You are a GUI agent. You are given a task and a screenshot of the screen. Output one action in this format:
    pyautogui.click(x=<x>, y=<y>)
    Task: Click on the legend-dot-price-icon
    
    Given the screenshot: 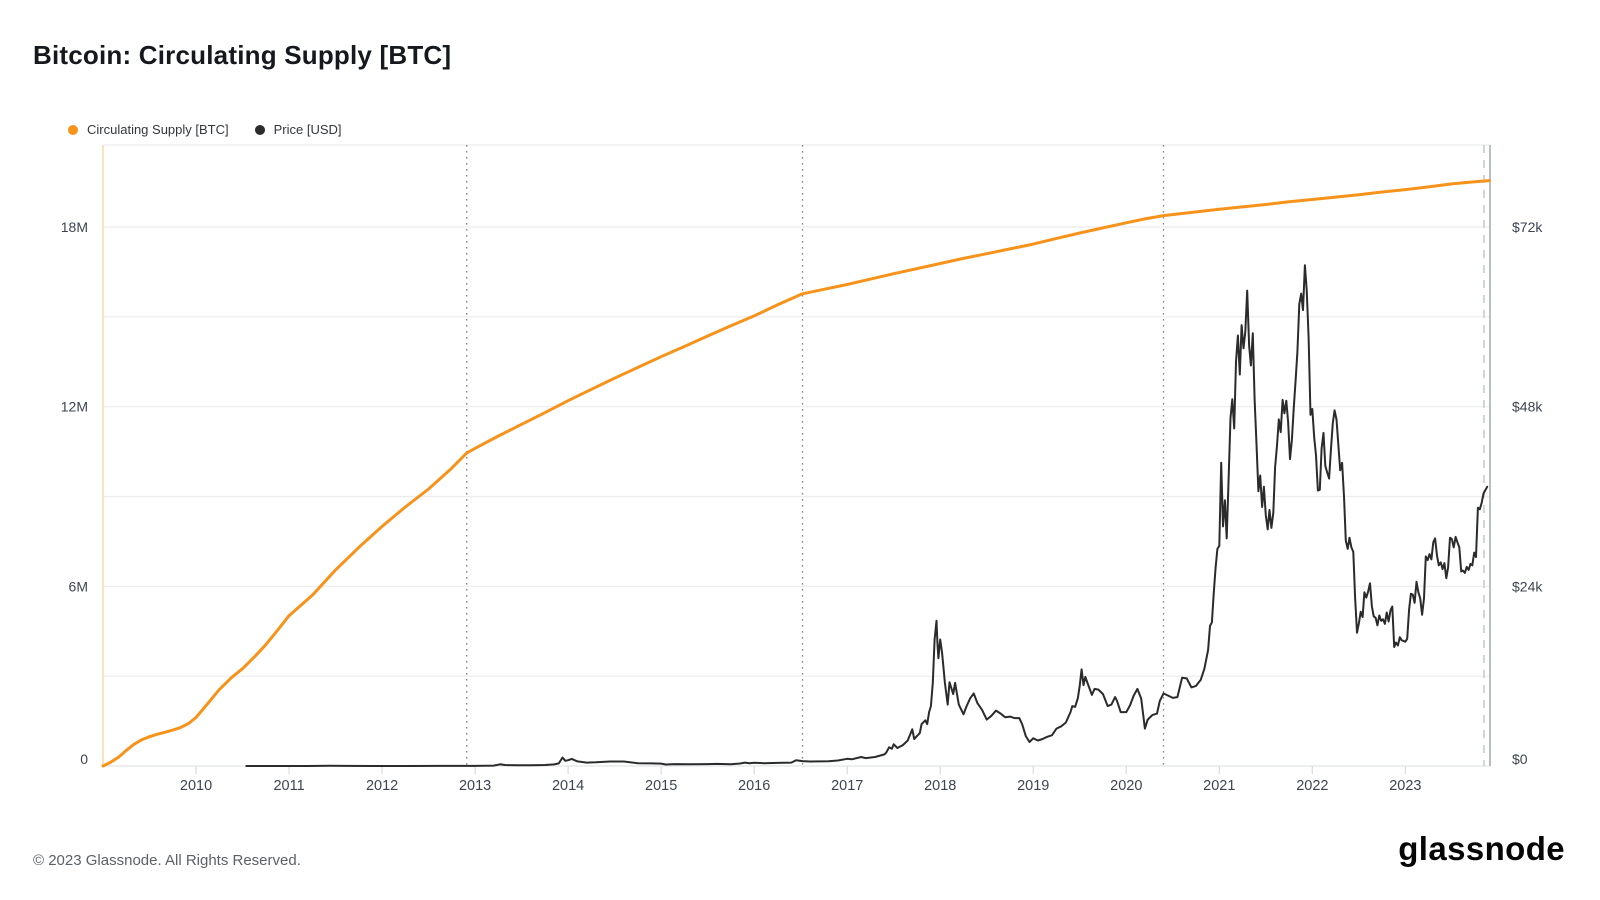 What is the action you would take?
    pyautogui.click(x=259, y=129)
    